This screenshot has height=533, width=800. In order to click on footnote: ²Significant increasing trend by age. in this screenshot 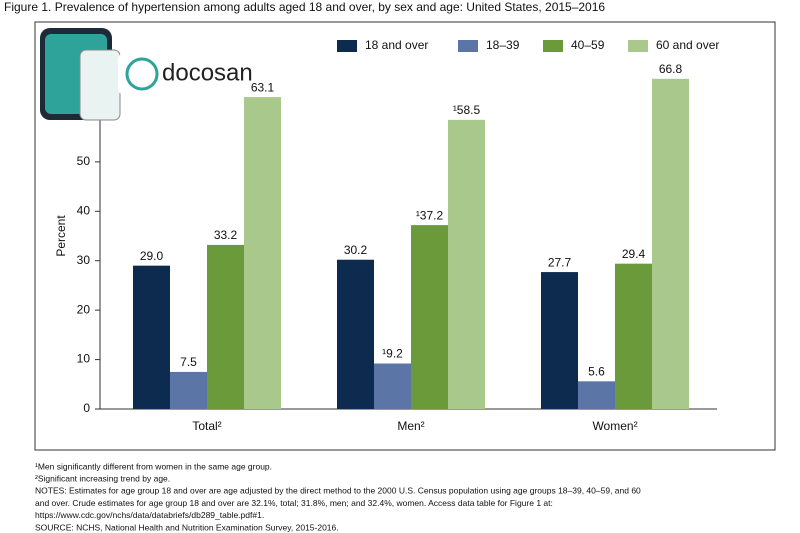, I will do `click(102, 478)`.